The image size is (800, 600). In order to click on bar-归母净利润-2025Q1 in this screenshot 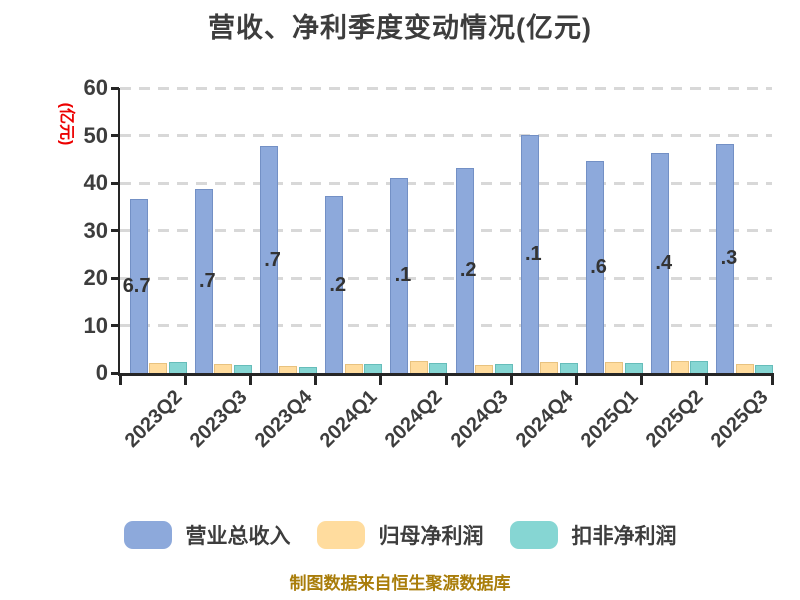, I will do `click(614, 367)`.